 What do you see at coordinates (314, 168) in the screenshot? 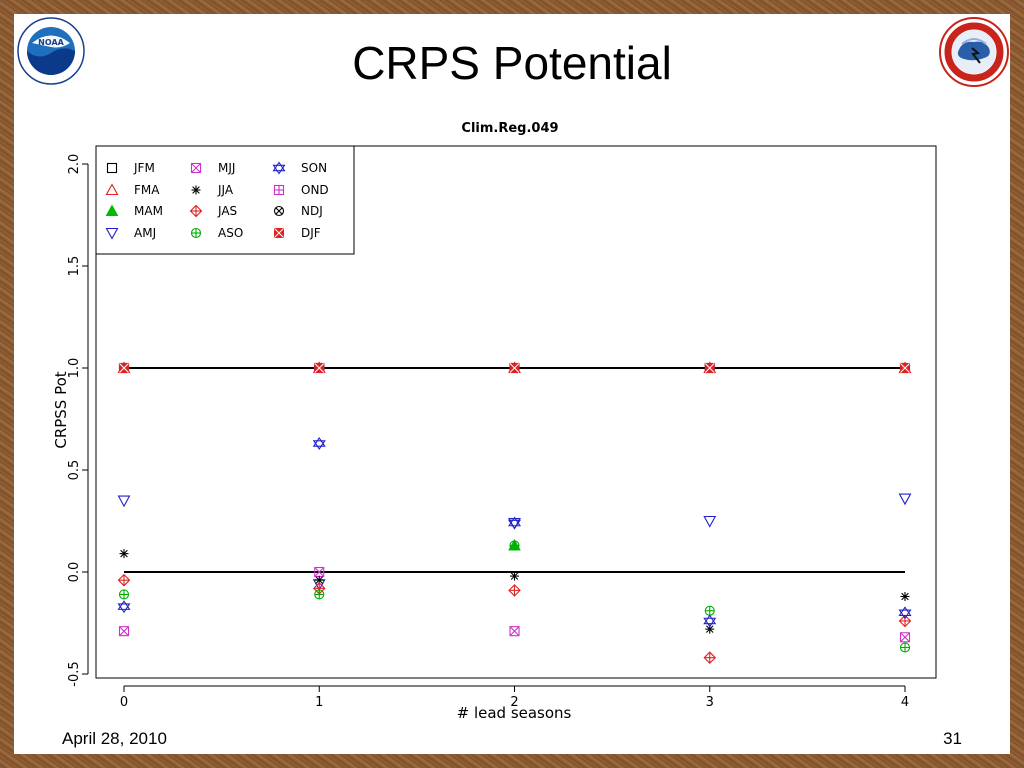
I see `legend-label: SON` at bounding box center [314, 168].